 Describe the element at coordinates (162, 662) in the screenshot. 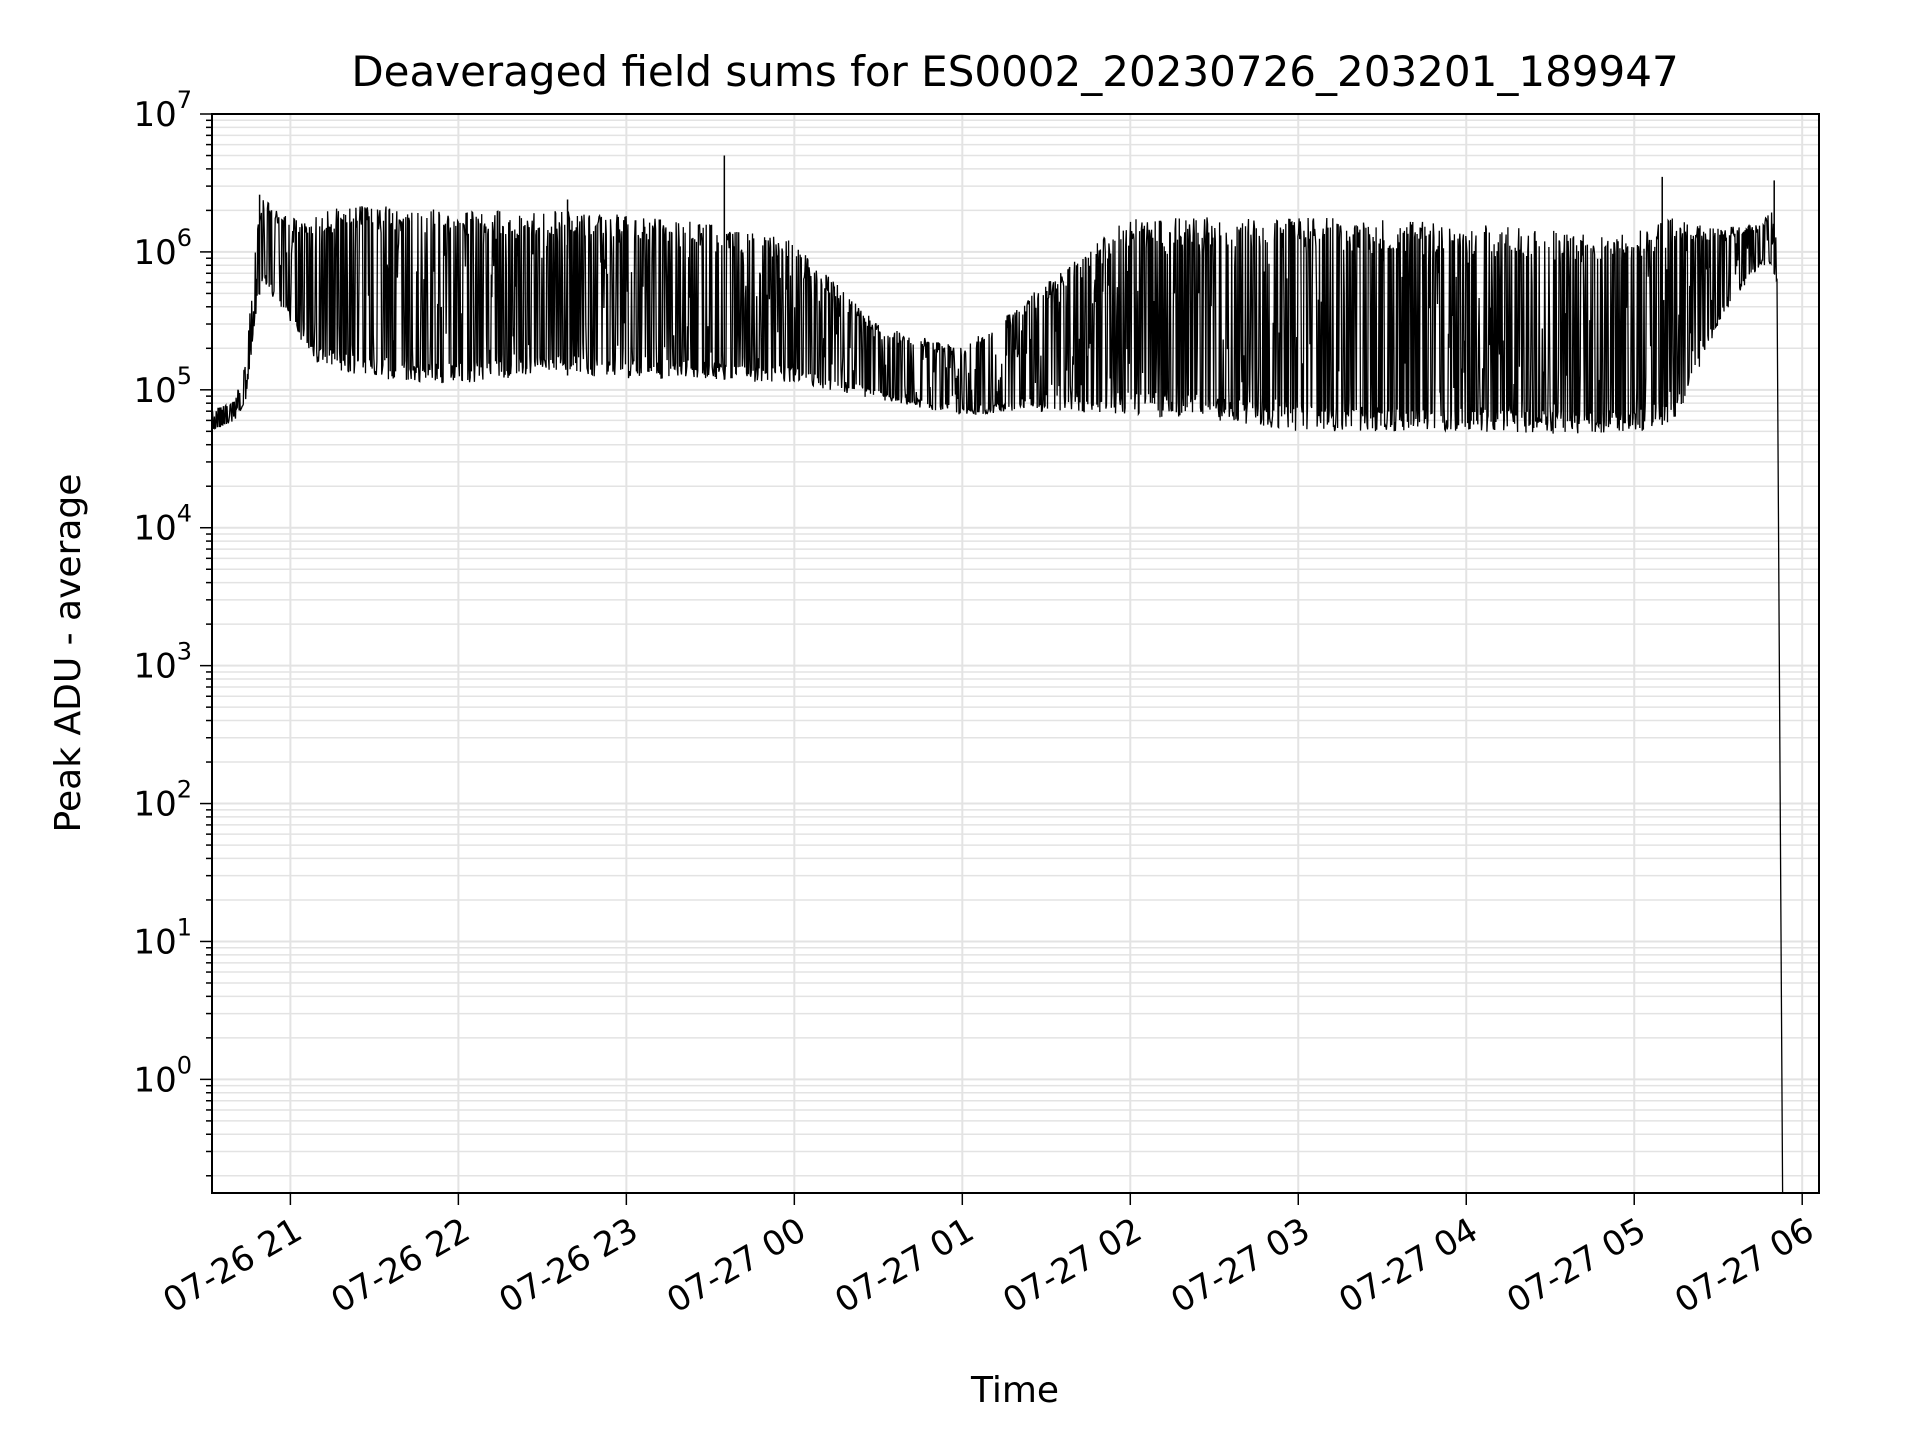

I see `y-tick-label: 10³` at that location.